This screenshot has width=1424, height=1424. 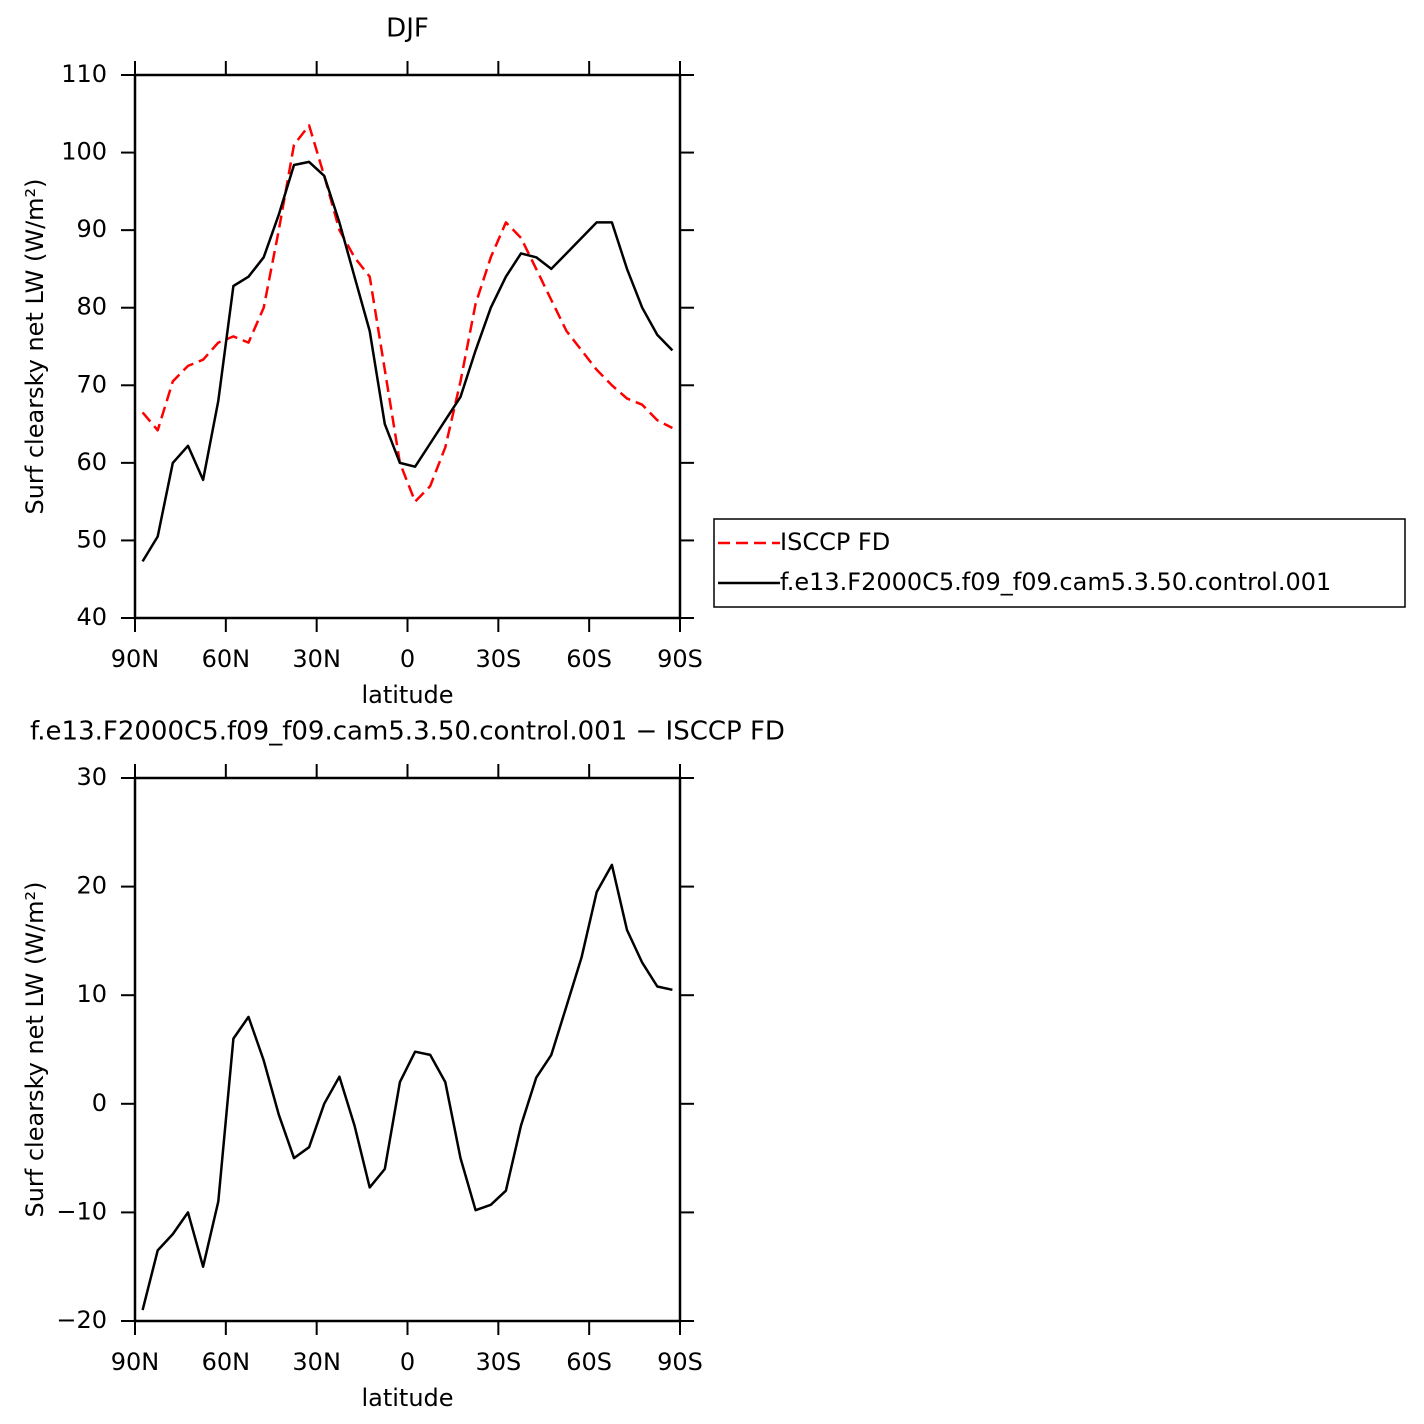 I want to click on y-tick-label: 40, so click(x=91, y=617).